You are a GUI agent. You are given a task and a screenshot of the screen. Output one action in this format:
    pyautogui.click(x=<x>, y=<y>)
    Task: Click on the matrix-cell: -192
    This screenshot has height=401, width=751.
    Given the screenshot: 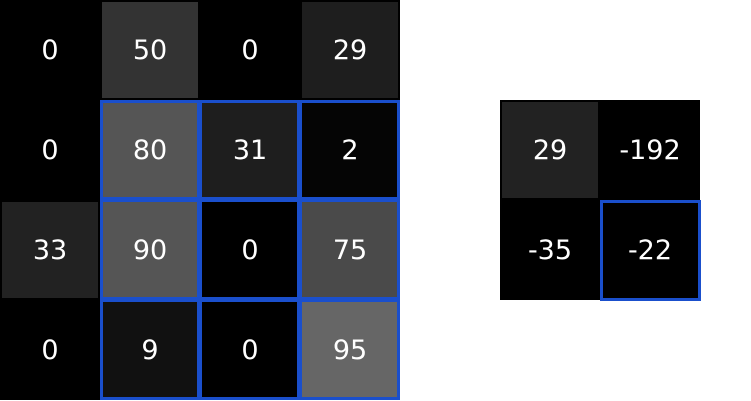 What is the action you would take?
    pyautogui.click(x=650, y=150)
    